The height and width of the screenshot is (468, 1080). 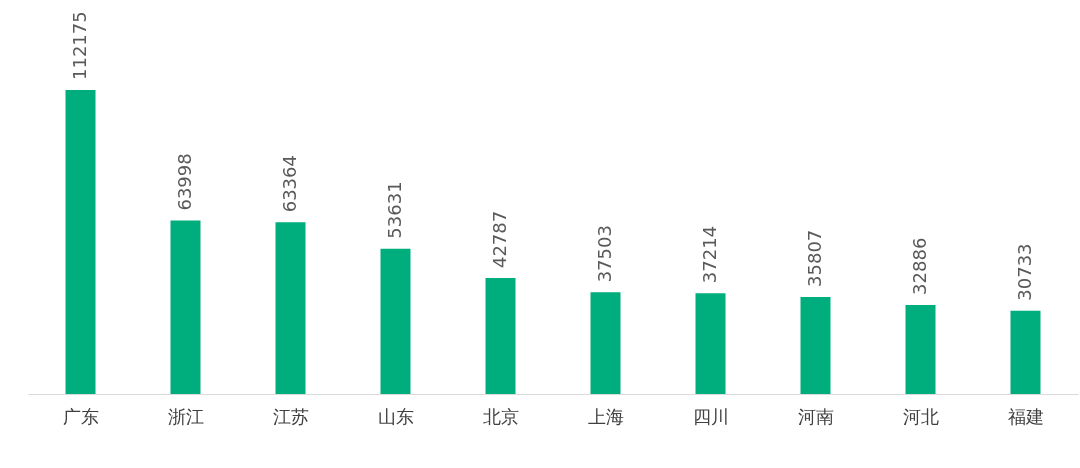 What do you see at coordinates (919, 266) in the screenshot?
I see `data-label: 32886` at bounding box center [919, 266].